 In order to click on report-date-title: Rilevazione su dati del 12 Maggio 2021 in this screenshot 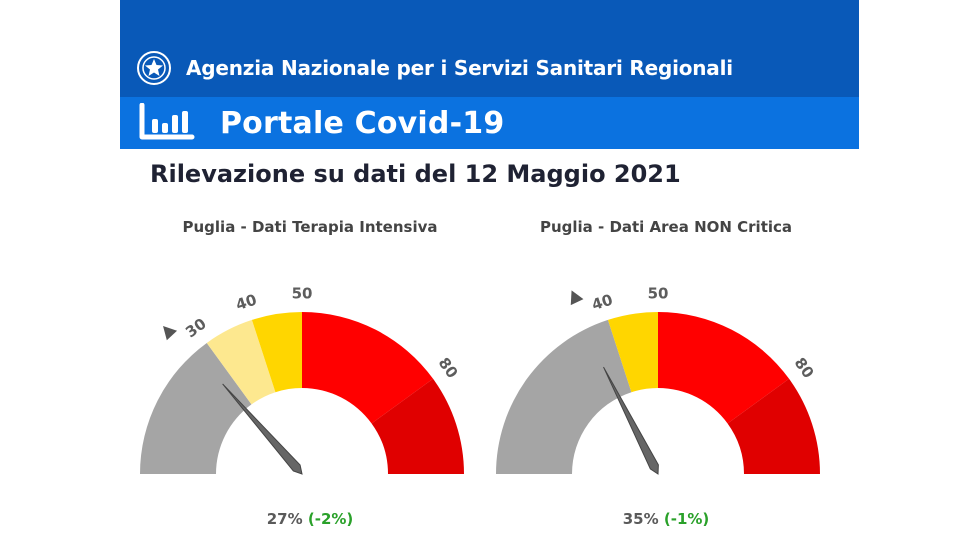, I will do `click(415, 174)`.